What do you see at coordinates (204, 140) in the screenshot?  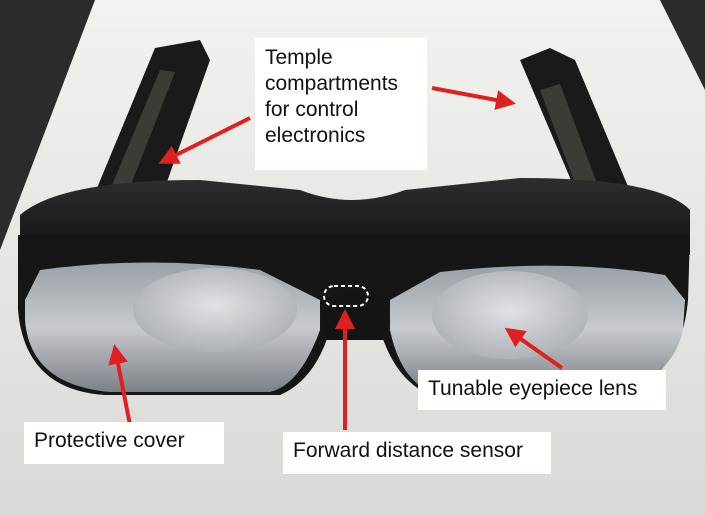 I see `arrow-left-temple` at bounding box center [204, 140].